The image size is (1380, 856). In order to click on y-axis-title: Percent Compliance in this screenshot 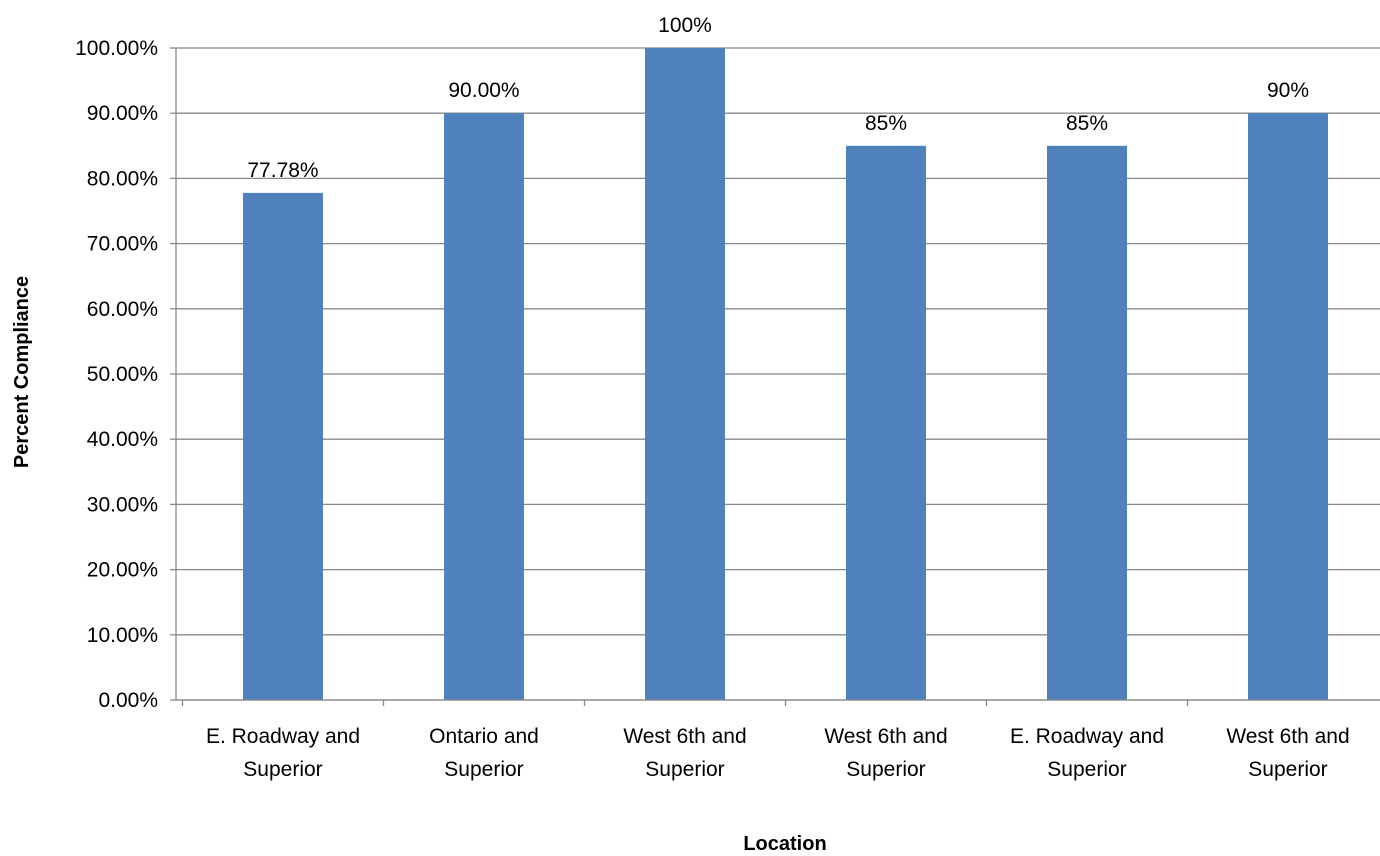, I will do `click(22, 372)`.